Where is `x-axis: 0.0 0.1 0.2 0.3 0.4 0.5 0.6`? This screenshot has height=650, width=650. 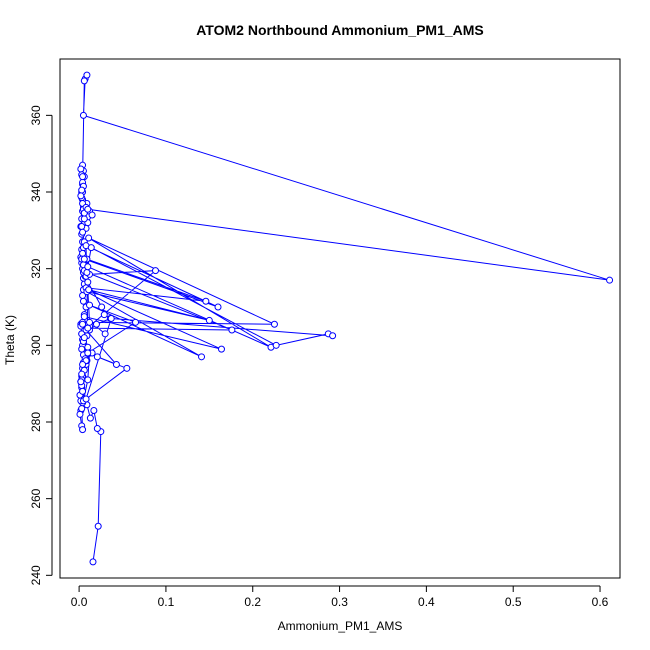
x-axis: 0.0 0.1 0.2 0.3 0.4 0.5 0.6 is located at coordinates (340, 597).